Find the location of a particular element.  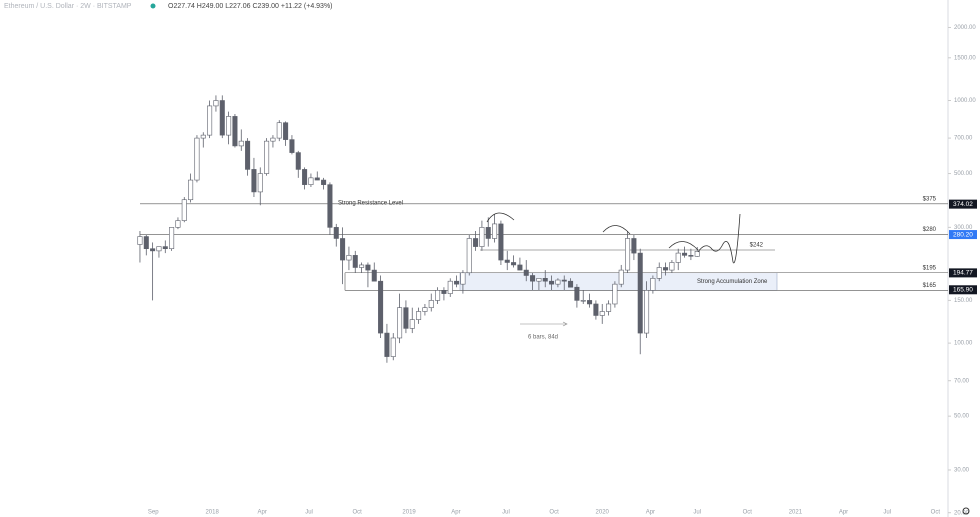

settings-button is located at coordinates (966, 511).